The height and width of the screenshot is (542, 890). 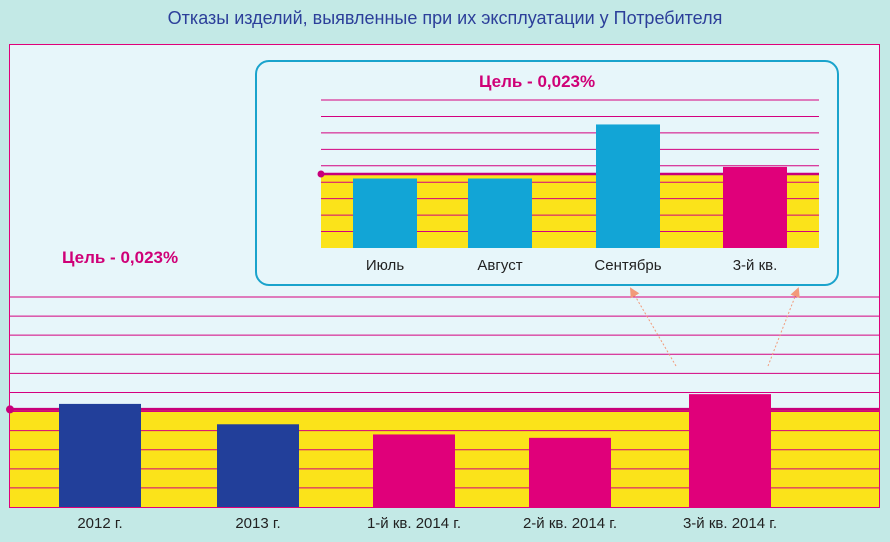 I want to click on callout-arrow-right, so click(x=783, y=327).